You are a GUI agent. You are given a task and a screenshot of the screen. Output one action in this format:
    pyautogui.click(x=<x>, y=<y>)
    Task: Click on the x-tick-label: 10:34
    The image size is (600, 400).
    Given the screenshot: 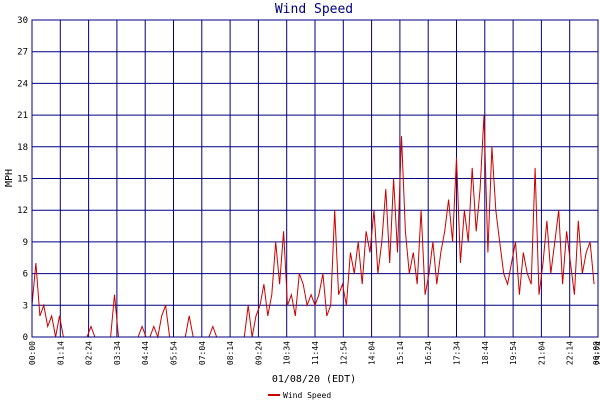 What is the action you would take?
    pyautogui.click(x=287, y=353)
    